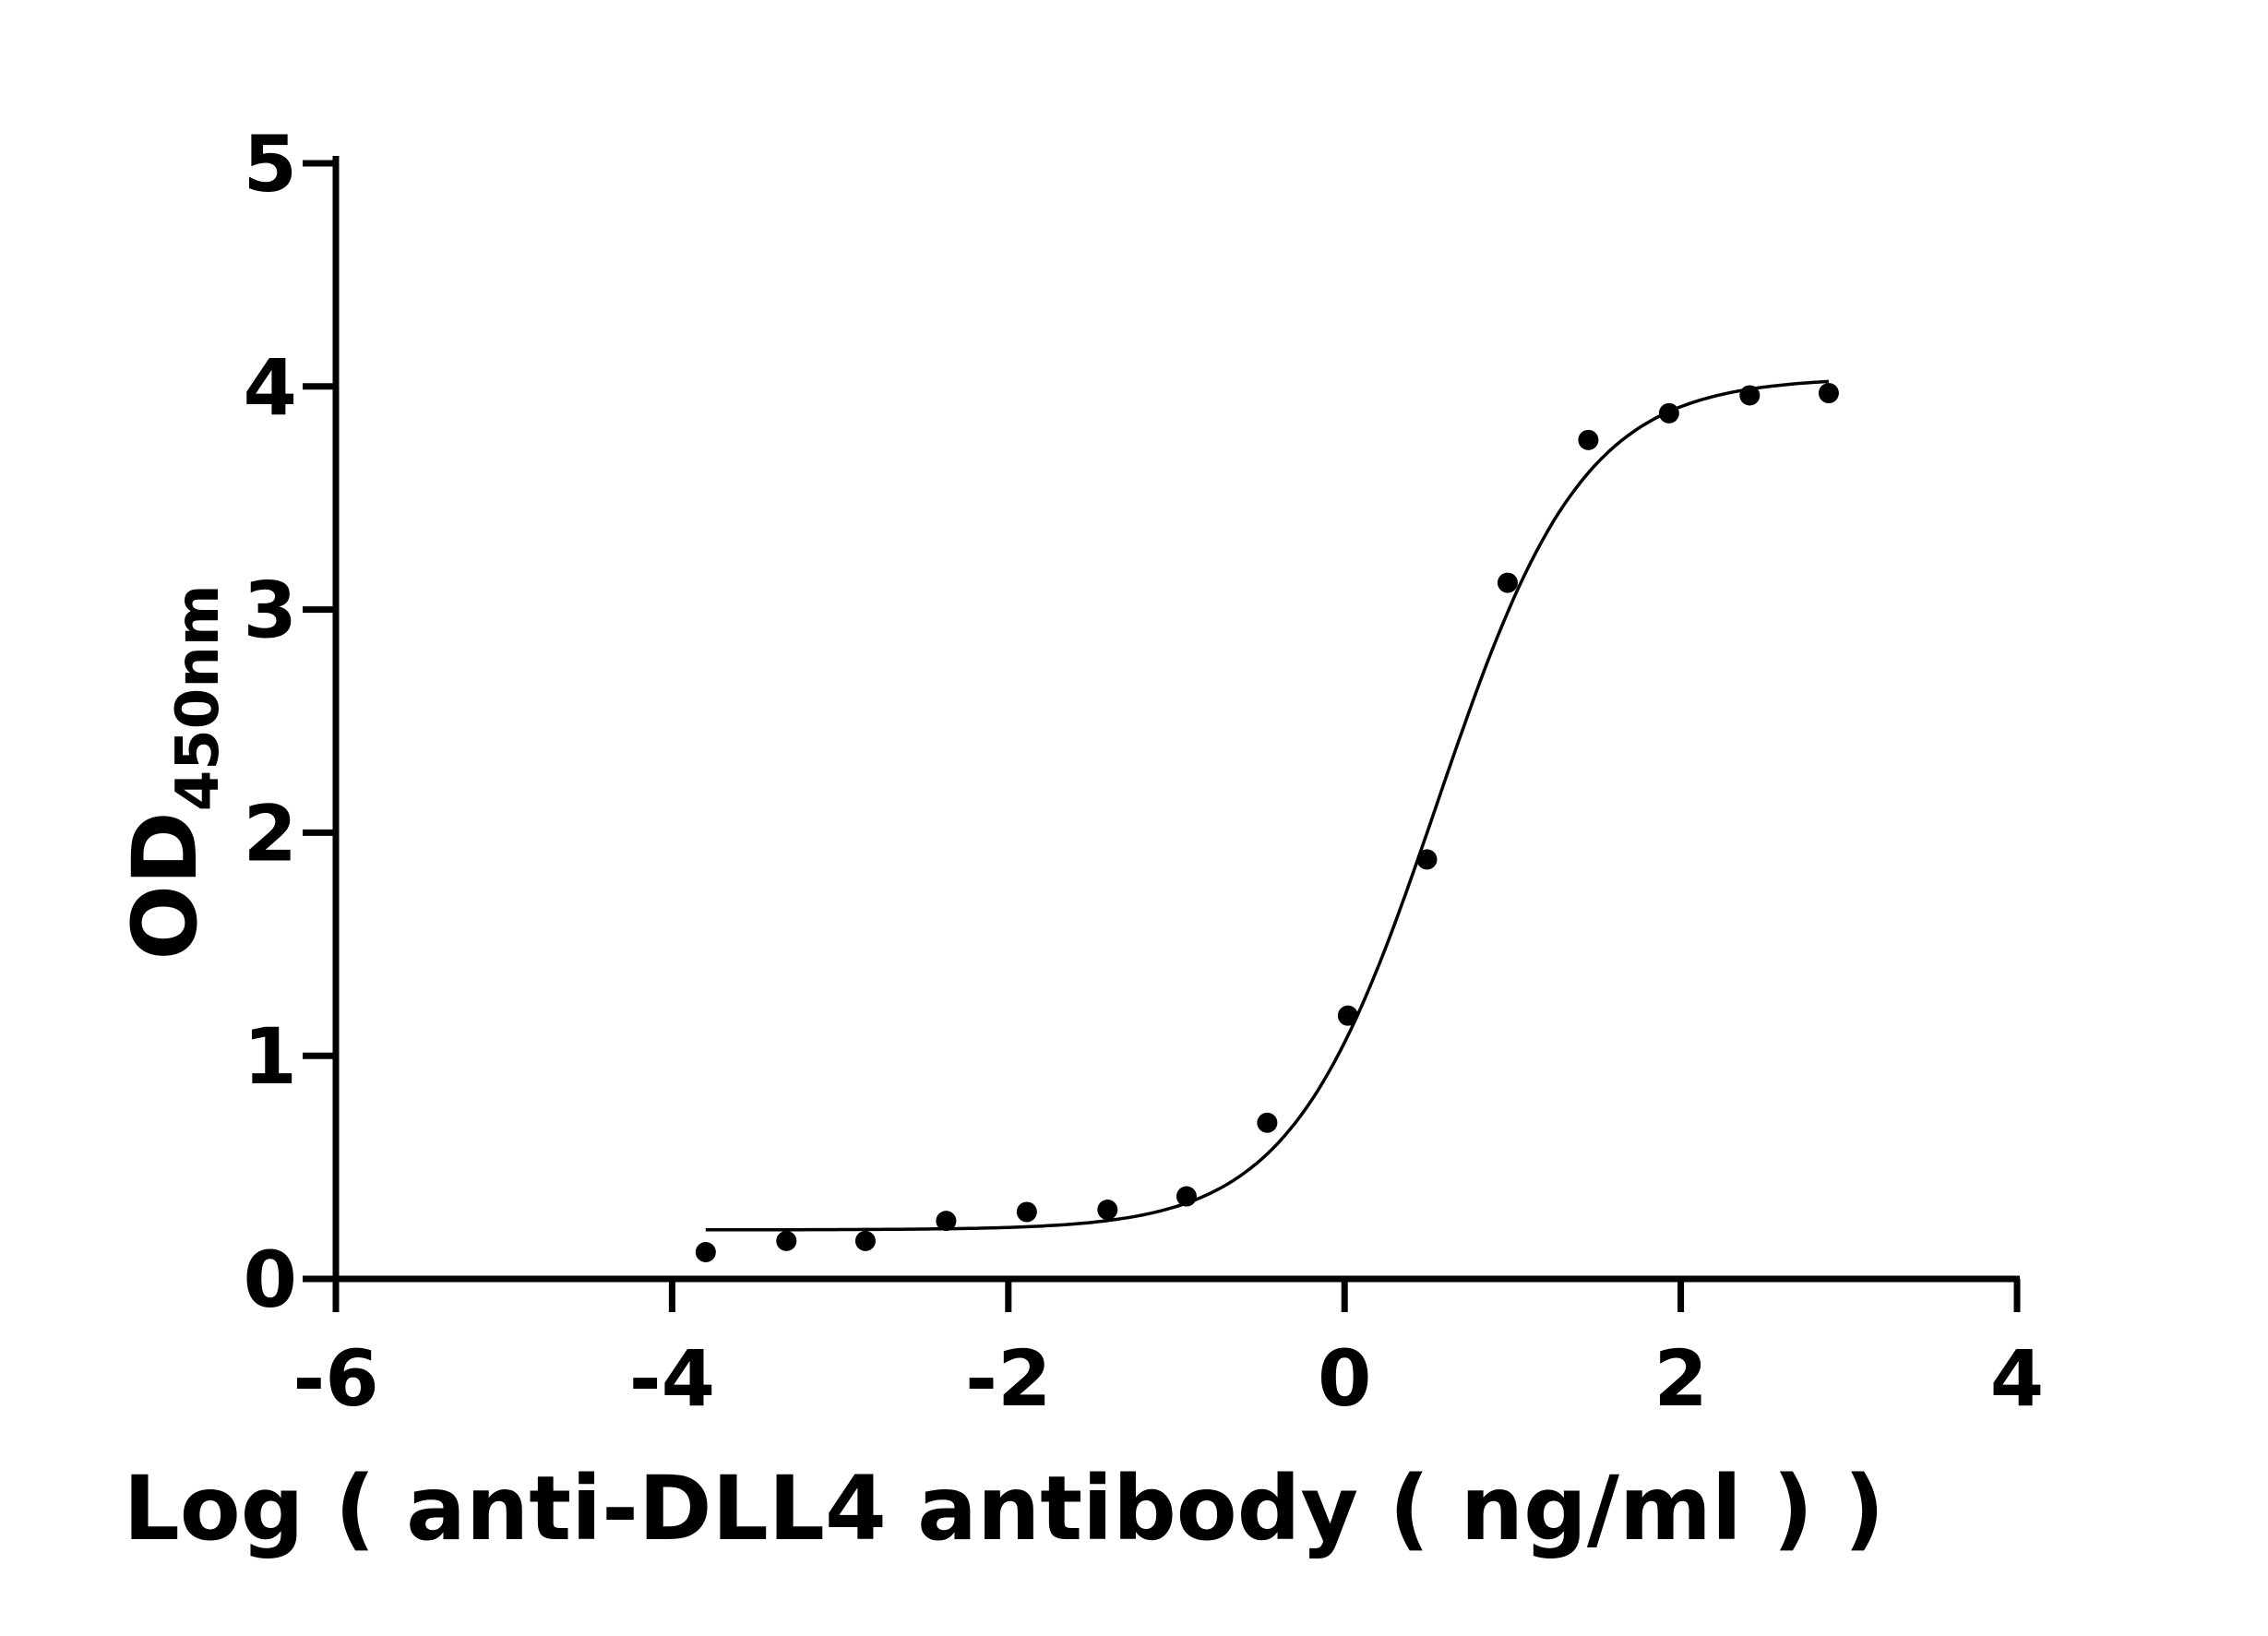  I want to click on x-axis-title: Log ( anti-DLL4 antibody ( ng/ml ) ), so click(1004, 1508).